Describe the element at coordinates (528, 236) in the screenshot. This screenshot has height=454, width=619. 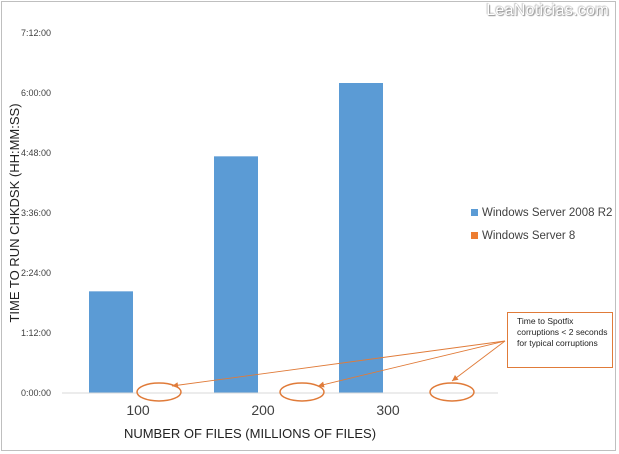
I see `legend-label: Windows Server 8` at that location.